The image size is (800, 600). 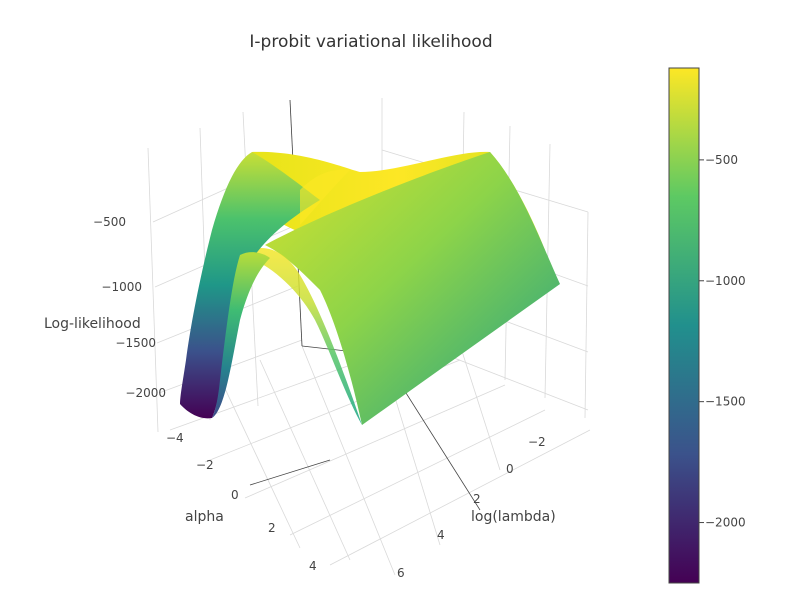 What do you see at coordinates (725, 281) in the screenshot?
I see `colorbar-tick-label: −1000` at bounding box center [725, 281].